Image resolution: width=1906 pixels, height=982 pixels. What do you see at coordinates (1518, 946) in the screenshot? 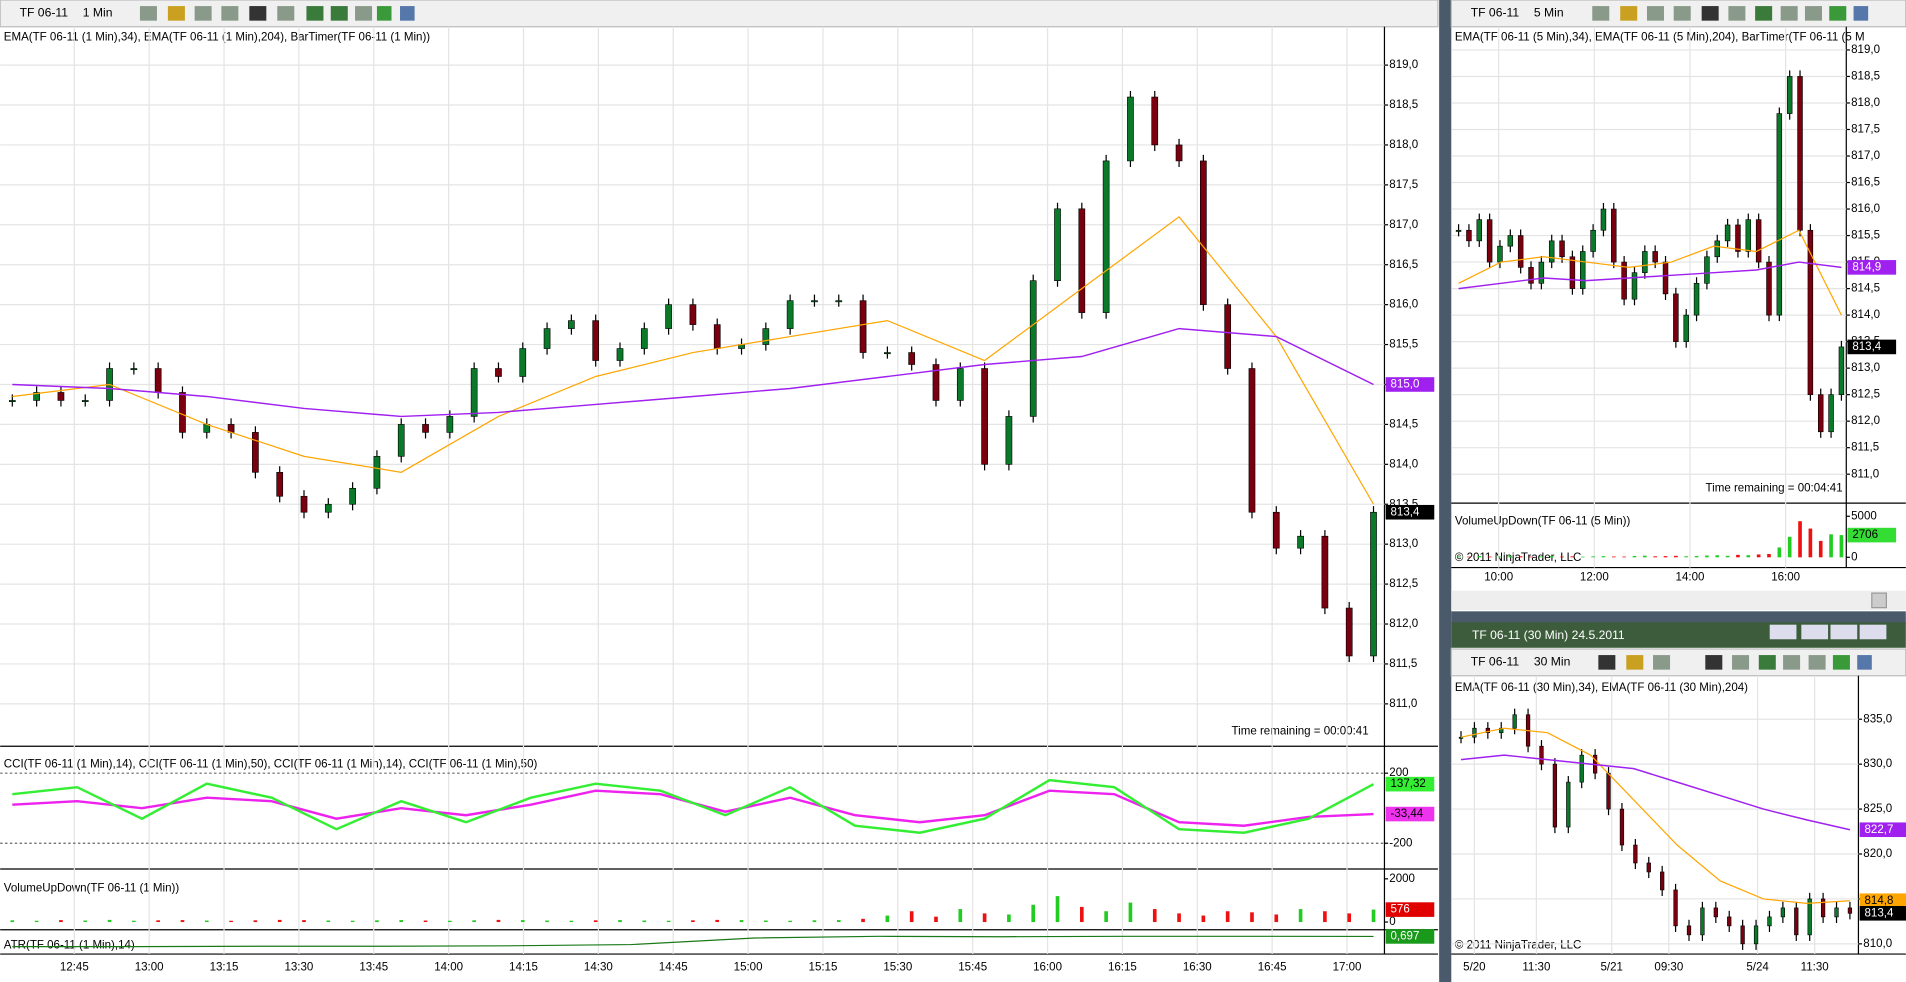
I see `copyright: © 2011 NinjaTrader, LLC` at bounding box center [1518, 946].